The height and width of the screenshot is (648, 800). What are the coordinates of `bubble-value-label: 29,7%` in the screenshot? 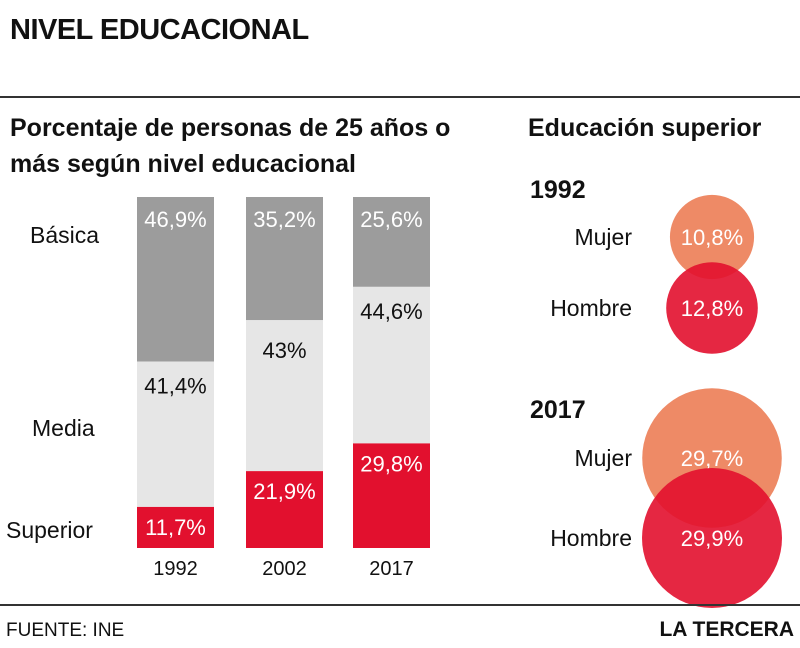 It's located at (712, 458).